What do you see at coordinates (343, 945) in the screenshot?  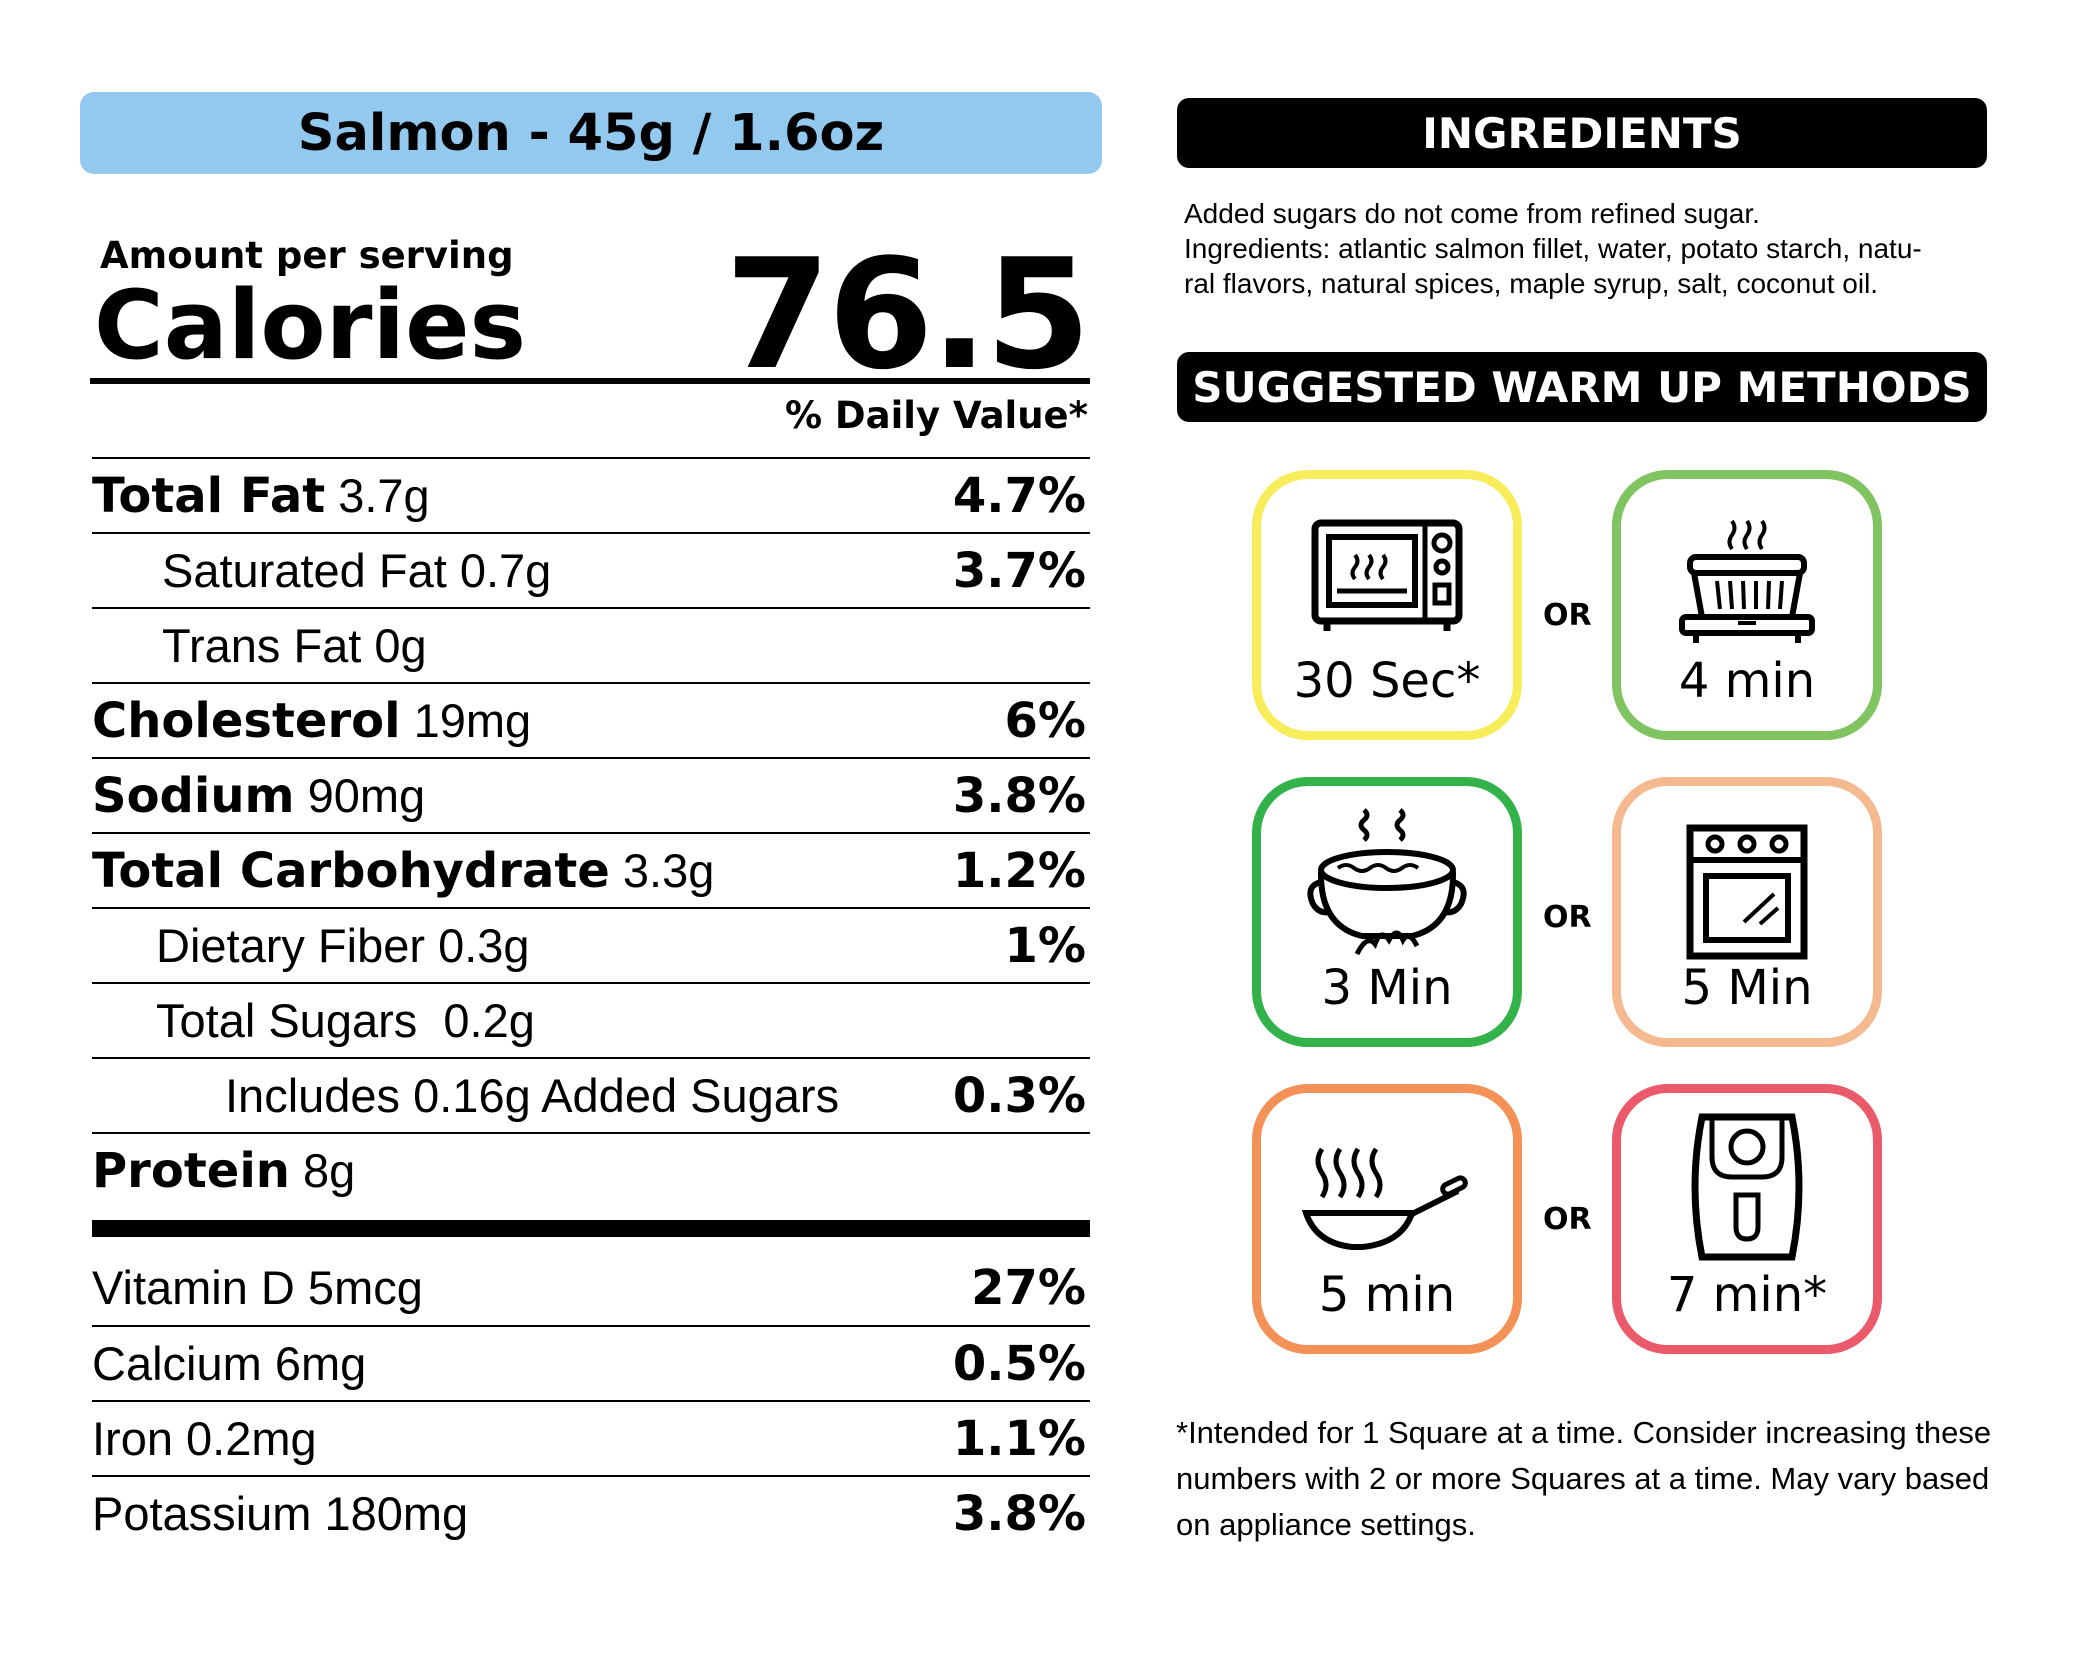 I see `nutrient-name: Dietary Fiber 0.3g` at bounding box center [343, 945].